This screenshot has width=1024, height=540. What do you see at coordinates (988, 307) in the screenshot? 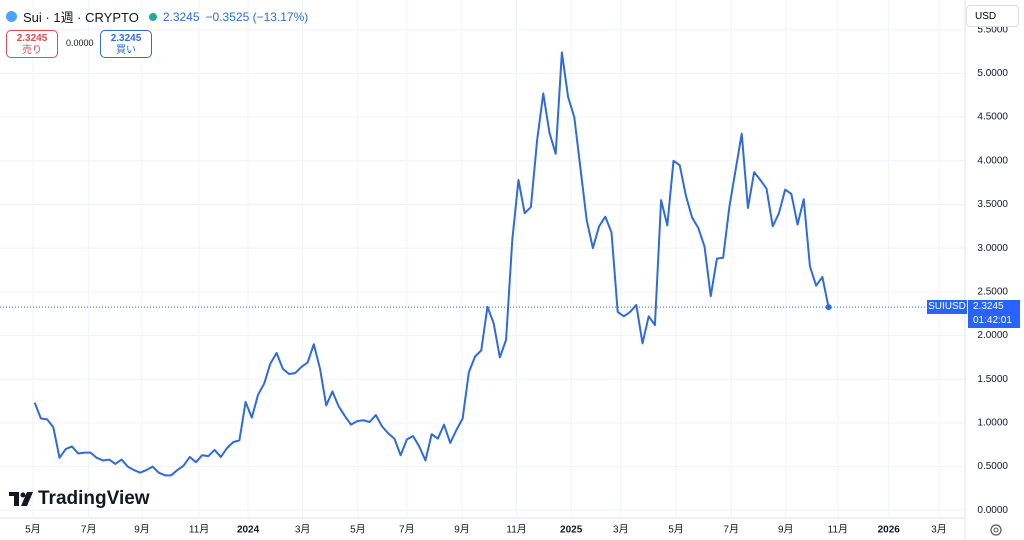
I see `price-tag-price: 2.3245` at bounding box center [988, 307].